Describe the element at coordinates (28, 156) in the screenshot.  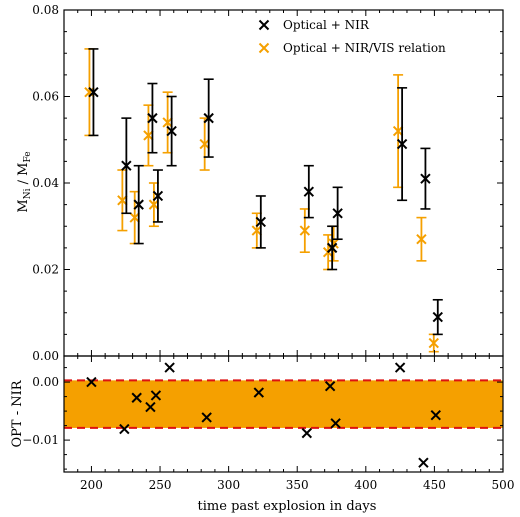
I see `ylabel-sub-fe: Fe` at that location.